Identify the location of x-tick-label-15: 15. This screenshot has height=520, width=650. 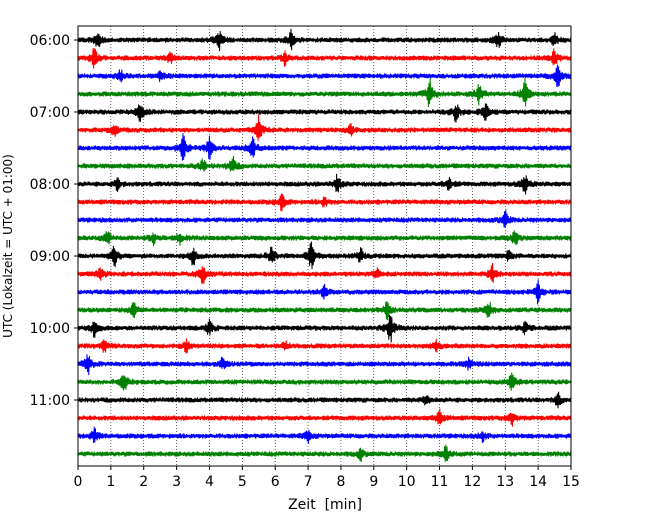
(571, 482).